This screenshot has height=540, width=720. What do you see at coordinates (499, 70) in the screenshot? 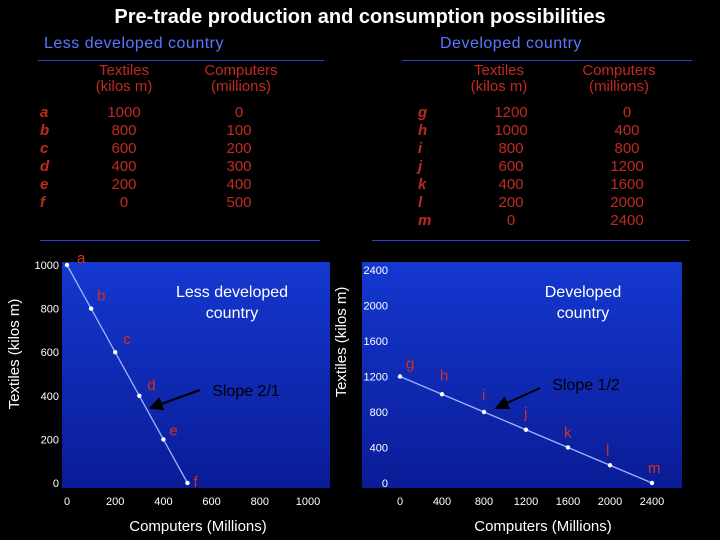
I see `dc-textiles-header-line1: Textiles` at bounding box center [499, 70].